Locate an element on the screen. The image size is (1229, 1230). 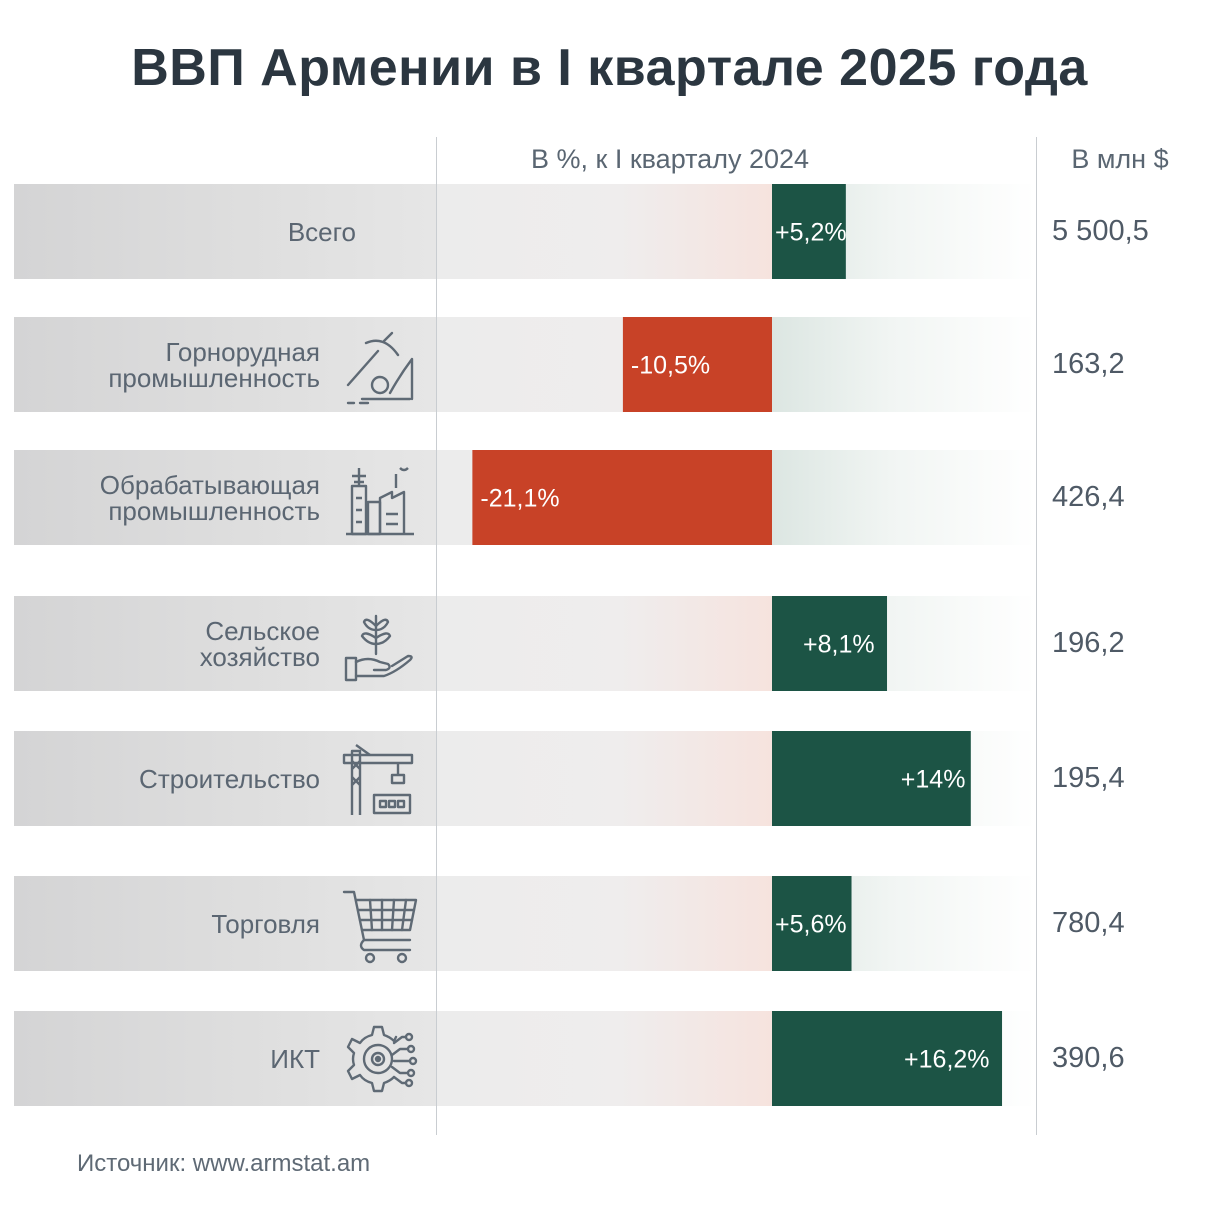
left-divider is located at coordinates (436, 636).